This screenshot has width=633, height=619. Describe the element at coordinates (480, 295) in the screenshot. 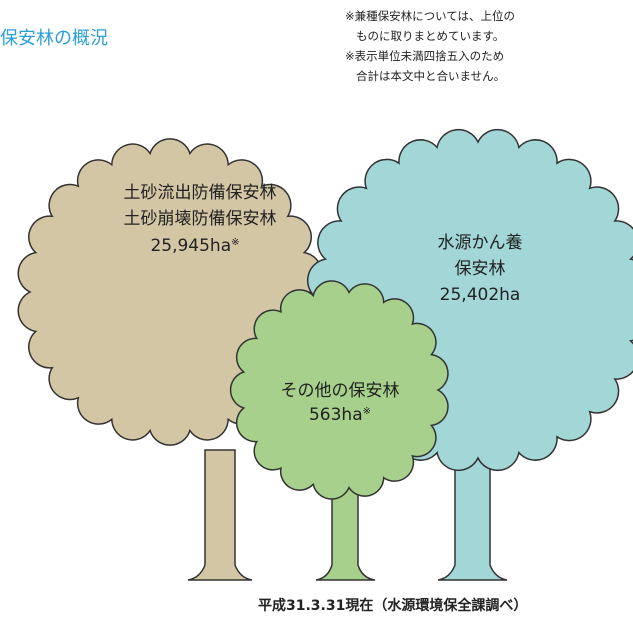

I see `tree-value: 25,402ha` at that location.